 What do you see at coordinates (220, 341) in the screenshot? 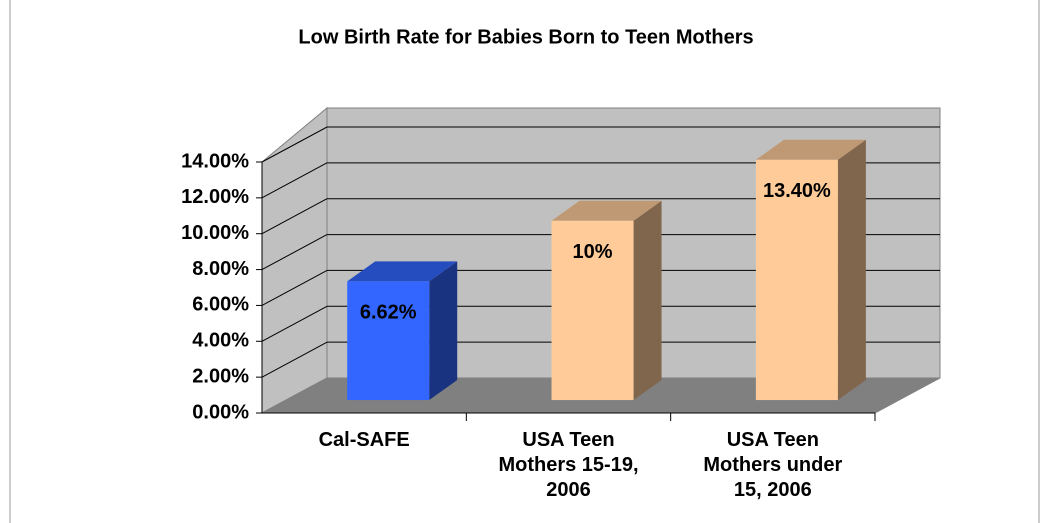
I see `y-tick-label: 4.00%` at bounding box center [220, 341].